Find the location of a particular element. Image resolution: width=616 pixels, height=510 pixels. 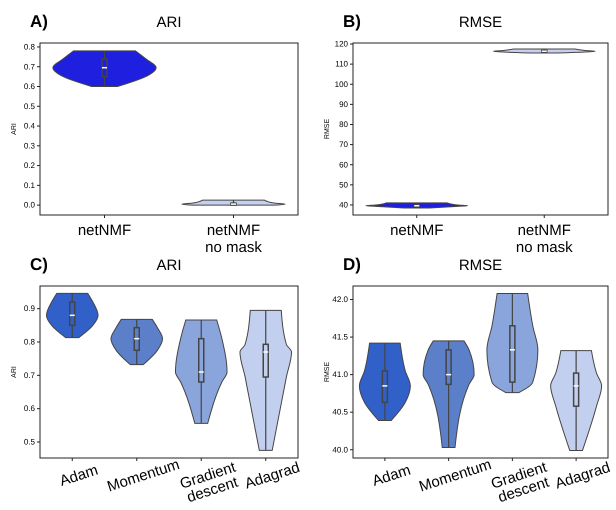

y-tick-label: 0.3 is located at coordinates (30, 145).